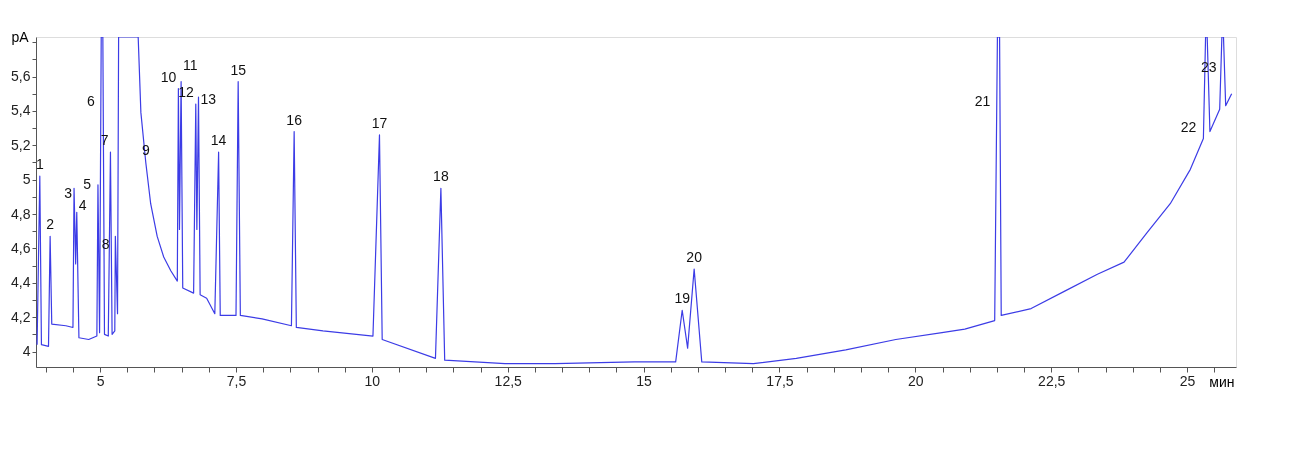 This screenshot has height=474, width=1302. Describe the element at coordinates (26, 179) in the screenshot. I see `y-tick-label: 5` at that location.